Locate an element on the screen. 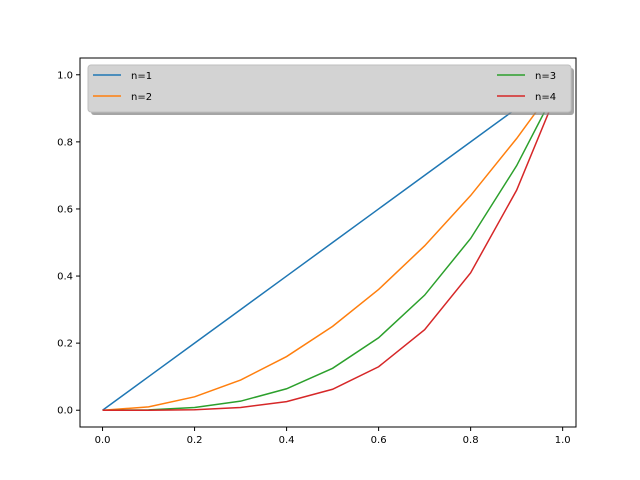  y-tick-label: 0.4 is located at coordinates (65, 277).